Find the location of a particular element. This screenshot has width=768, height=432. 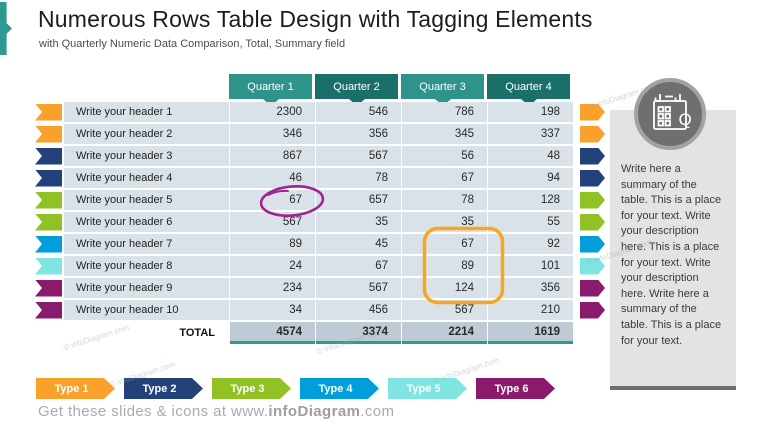

table-row: Write your header 8 24 67 89 101 is located at coordinates (320, 266).